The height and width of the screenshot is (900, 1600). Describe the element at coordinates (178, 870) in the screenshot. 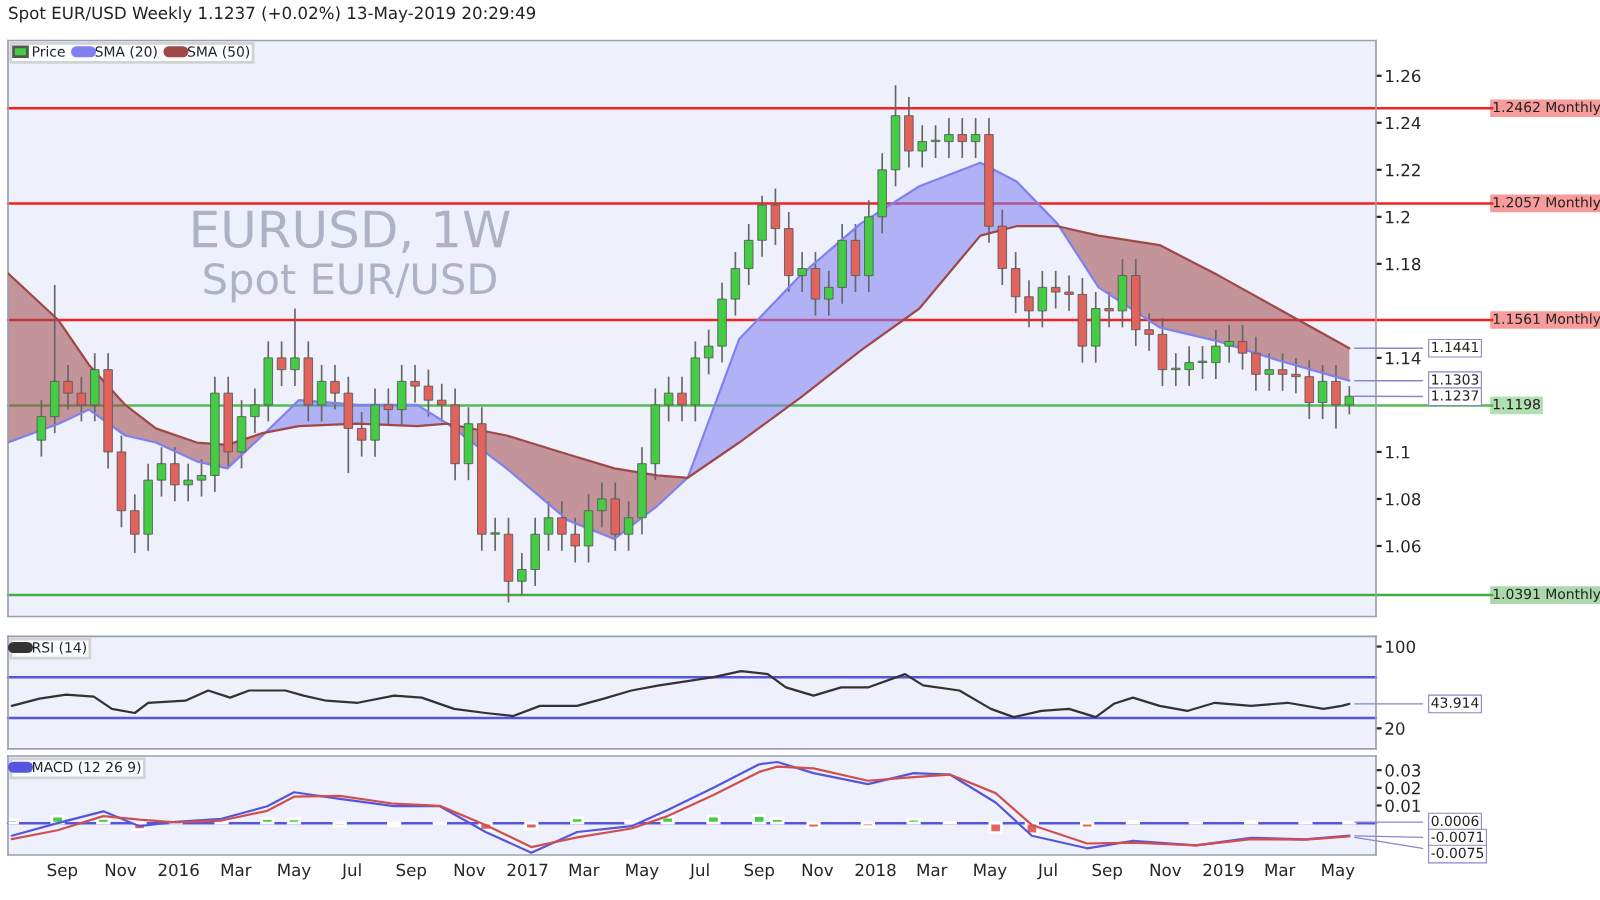

I see `x-tick-label: 2016` at that location.